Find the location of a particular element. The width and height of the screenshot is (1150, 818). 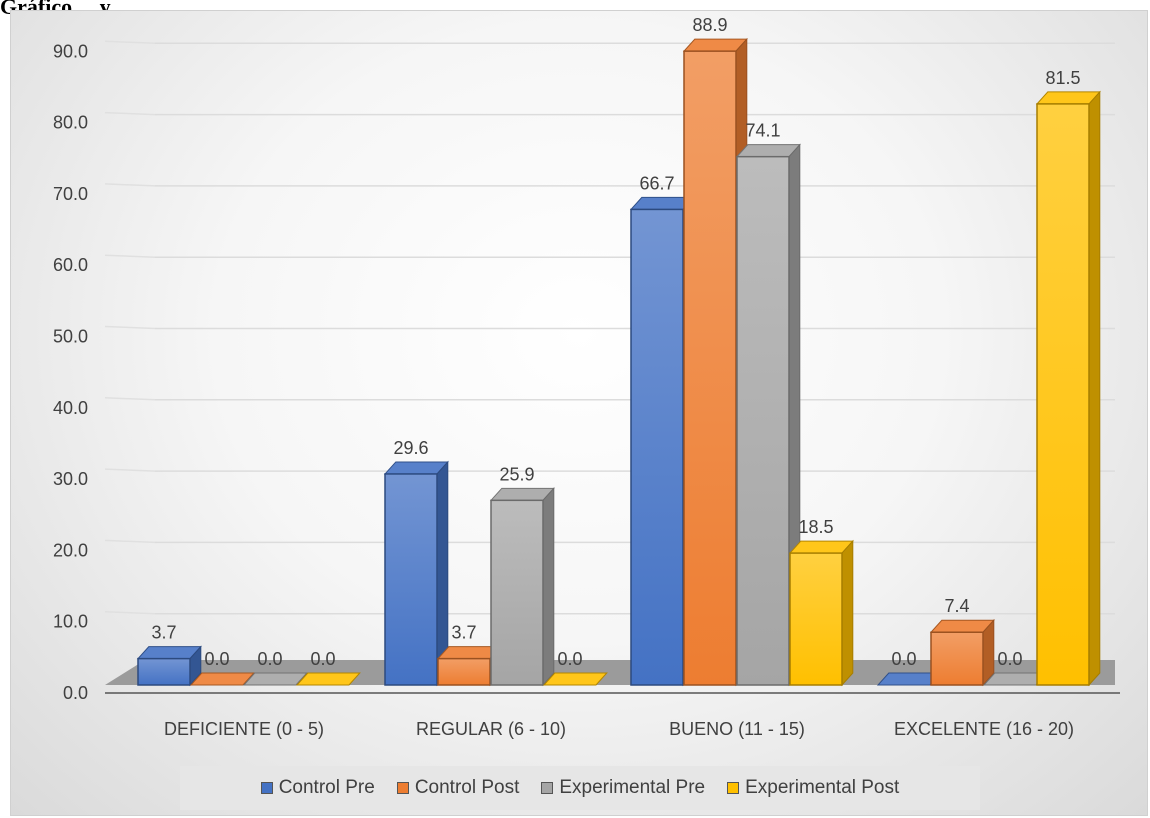

data-label: 25.9 is located at coordinates (516, 474).